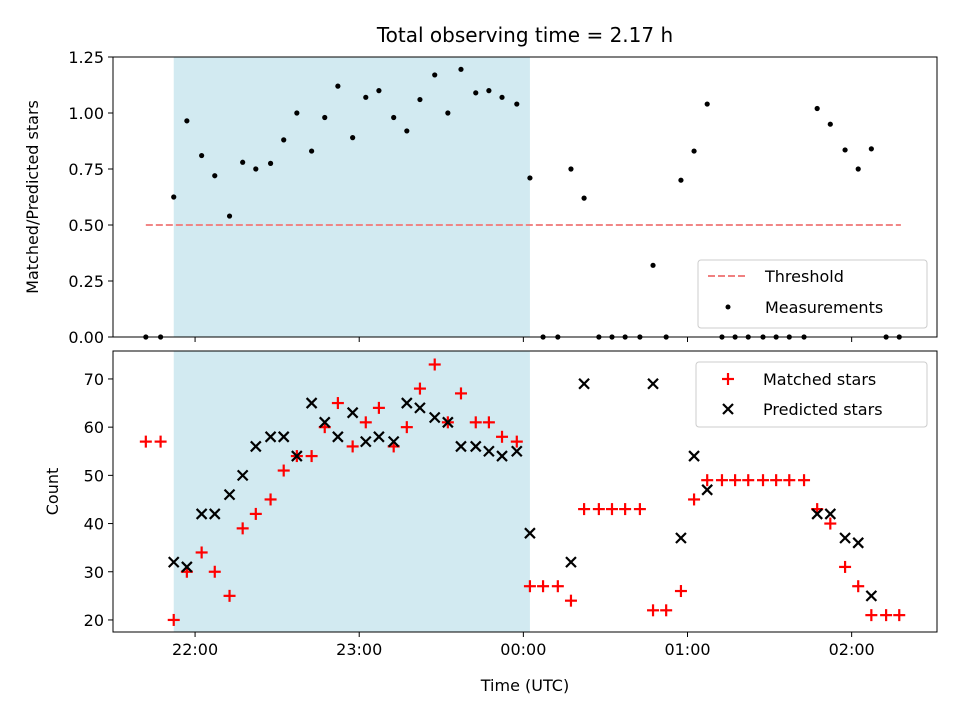 This screenshot has height=720, width=960. Describe the element at coordinates (86, 169) in the screenshot. I see `y-tick-label: 0.75` at that location.